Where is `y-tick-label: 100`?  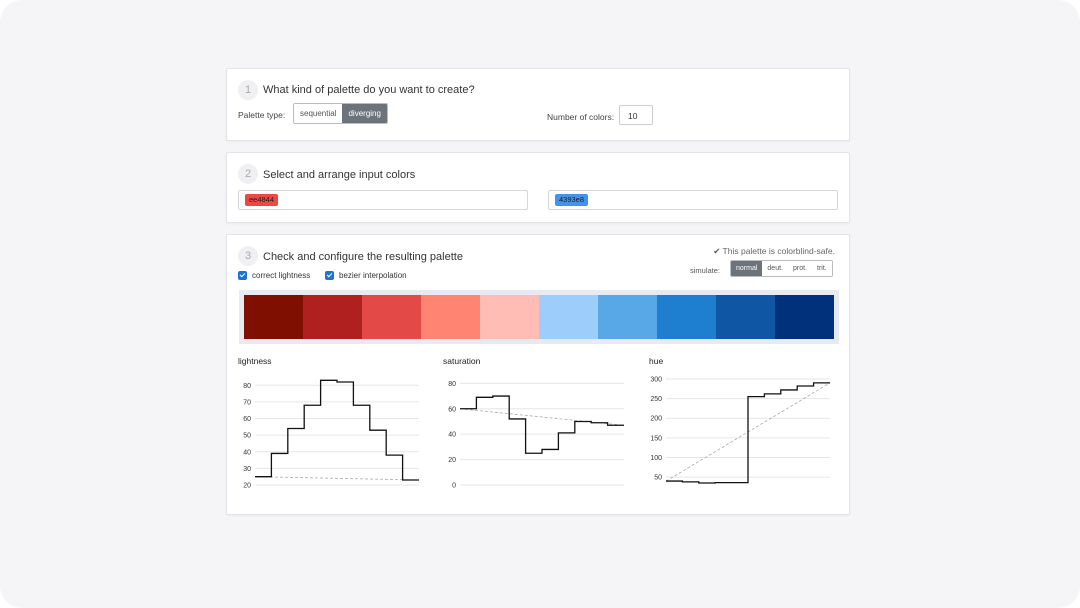 y-tick-label: 100 is located at coordinates (656, 458).